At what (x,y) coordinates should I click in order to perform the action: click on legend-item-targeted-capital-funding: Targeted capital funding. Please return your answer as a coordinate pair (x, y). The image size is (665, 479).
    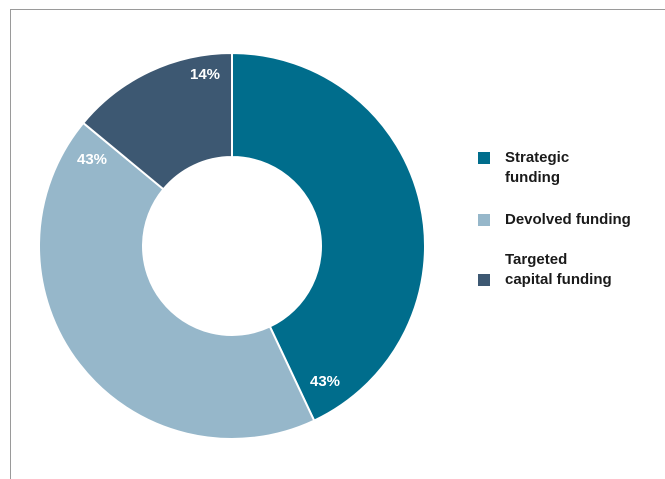
    Looking at the image, I should click on (568, 270).